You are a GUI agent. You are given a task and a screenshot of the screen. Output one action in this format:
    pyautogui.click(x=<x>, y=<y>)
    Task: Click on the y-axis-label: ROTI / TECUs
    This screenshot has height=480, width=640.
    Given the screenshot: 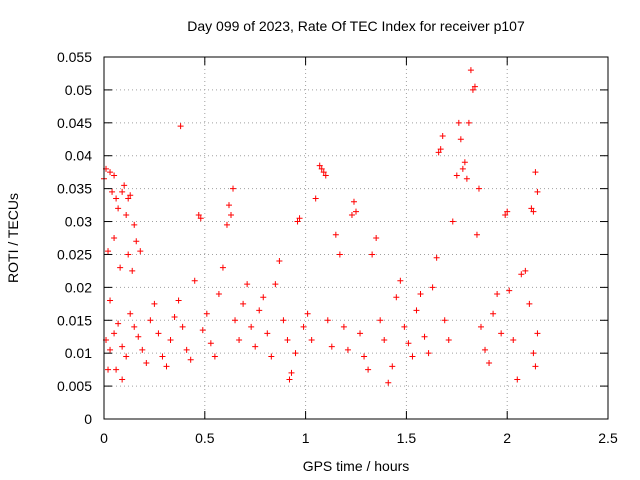 What is the action you would take?
    pyautogui.click(x=13, y=238)
    